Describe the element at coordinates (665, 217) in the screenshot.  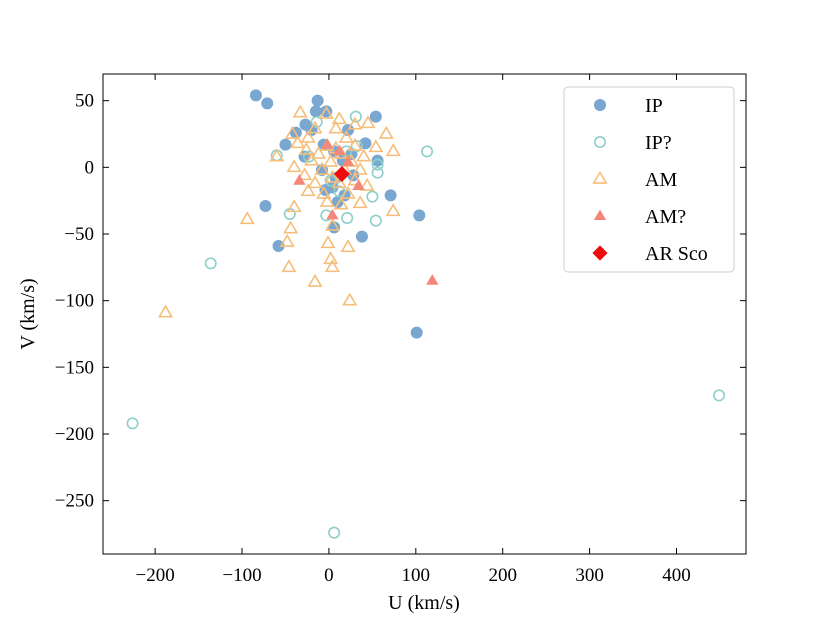
I see `legend-am-candidate-label: AM?` at that location.